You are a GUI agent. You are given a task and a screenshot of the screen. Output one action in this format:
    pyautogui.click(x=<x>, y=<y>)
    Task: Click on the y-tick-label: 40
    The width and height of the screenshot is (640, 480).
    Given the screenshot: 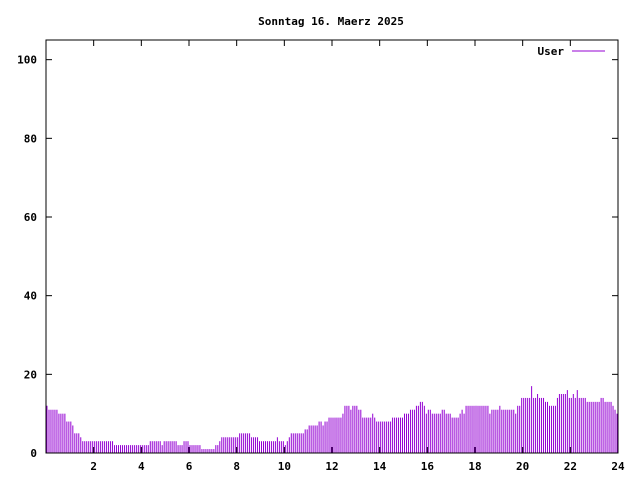 What is the action you would take?
    pyautogui.click(x=30, y=296)
    